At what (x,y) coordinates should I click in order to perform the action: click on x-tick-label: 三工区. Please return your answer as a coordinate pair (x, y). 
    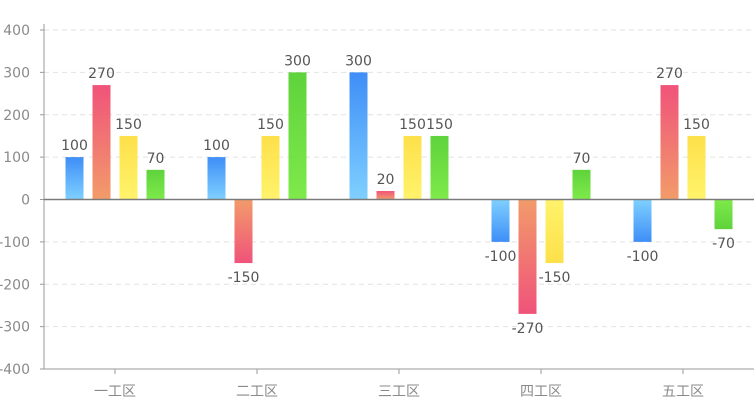
    Looking at the image, I should click on (399, 392).